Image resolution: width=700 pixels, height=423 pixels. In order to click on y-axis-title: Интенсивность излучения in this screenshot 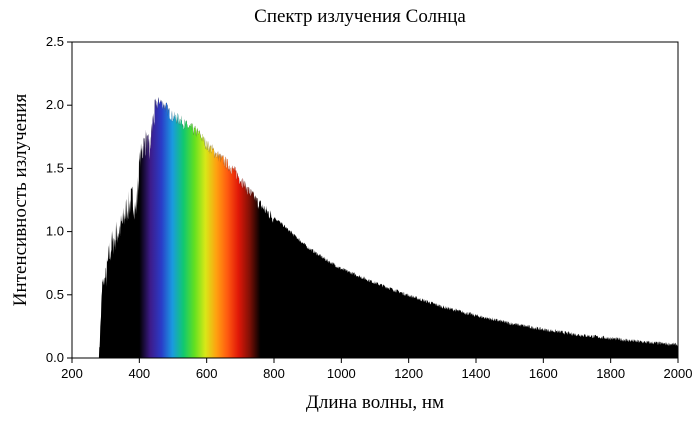, I will do `click(20, 200)`.